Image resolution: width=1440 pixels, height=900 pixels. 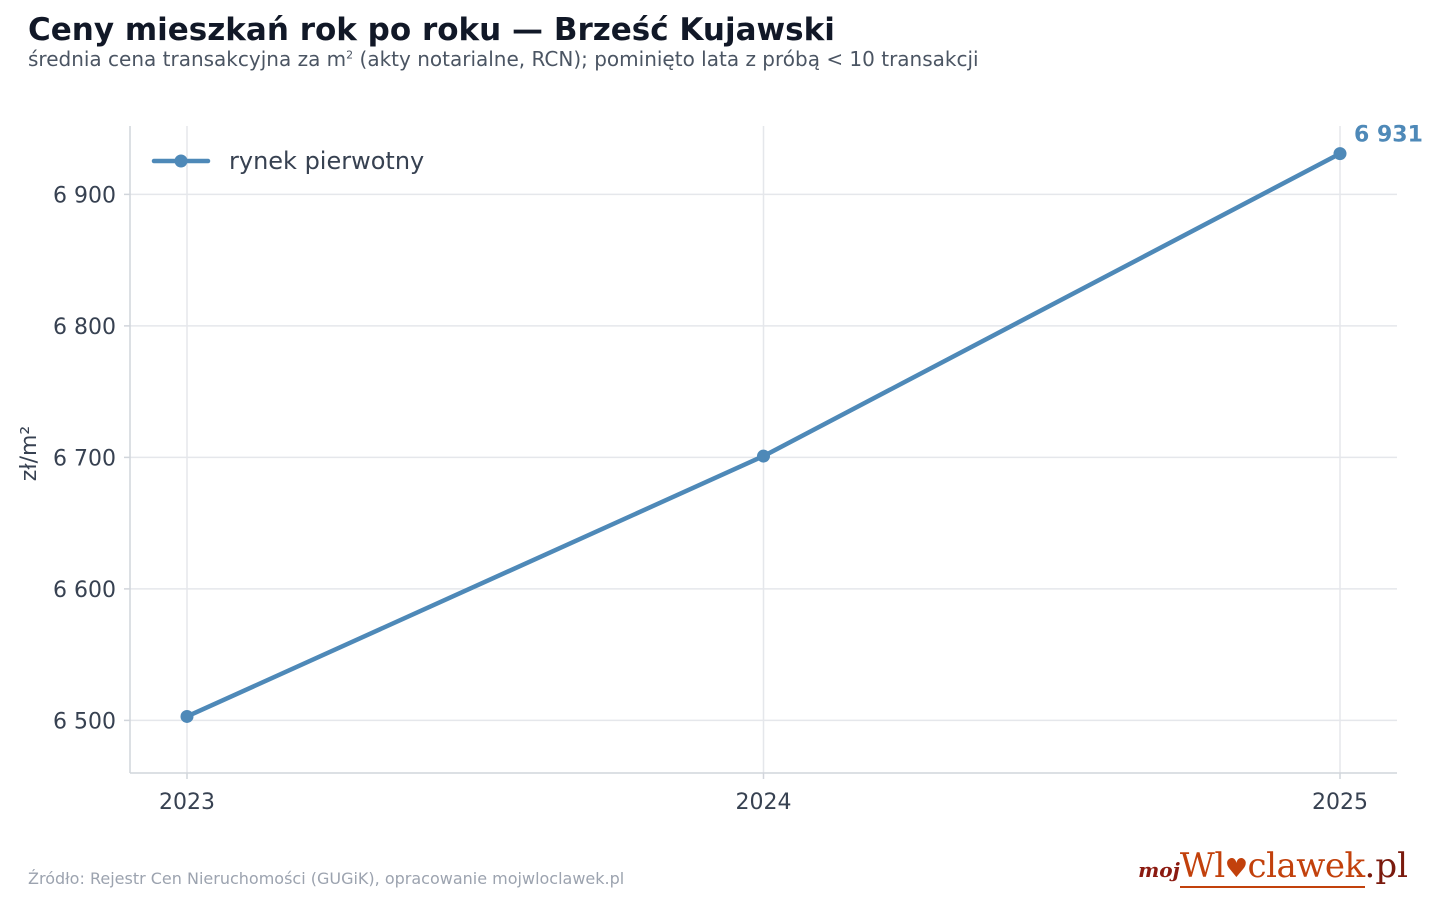 What do you see at coordinates (1306, 866) in the screenshot?
I see `logo-name-end: clawek` at bounding box center [1306, 866].